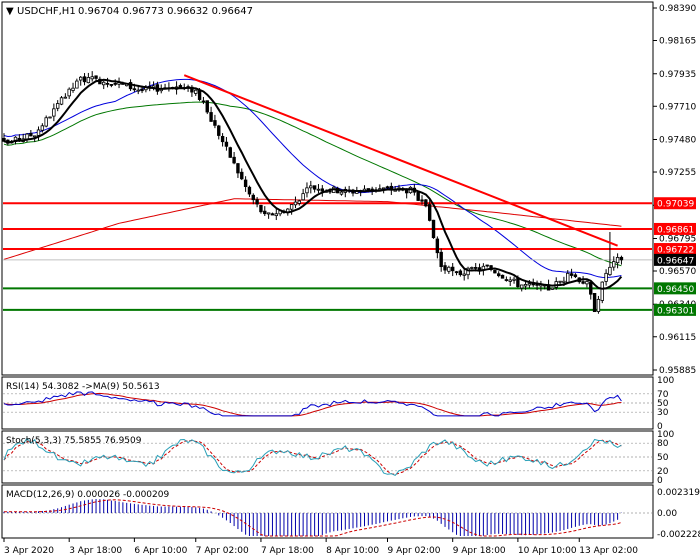  I want to click on price-tick-label: 0.97710, so click(677, 107).